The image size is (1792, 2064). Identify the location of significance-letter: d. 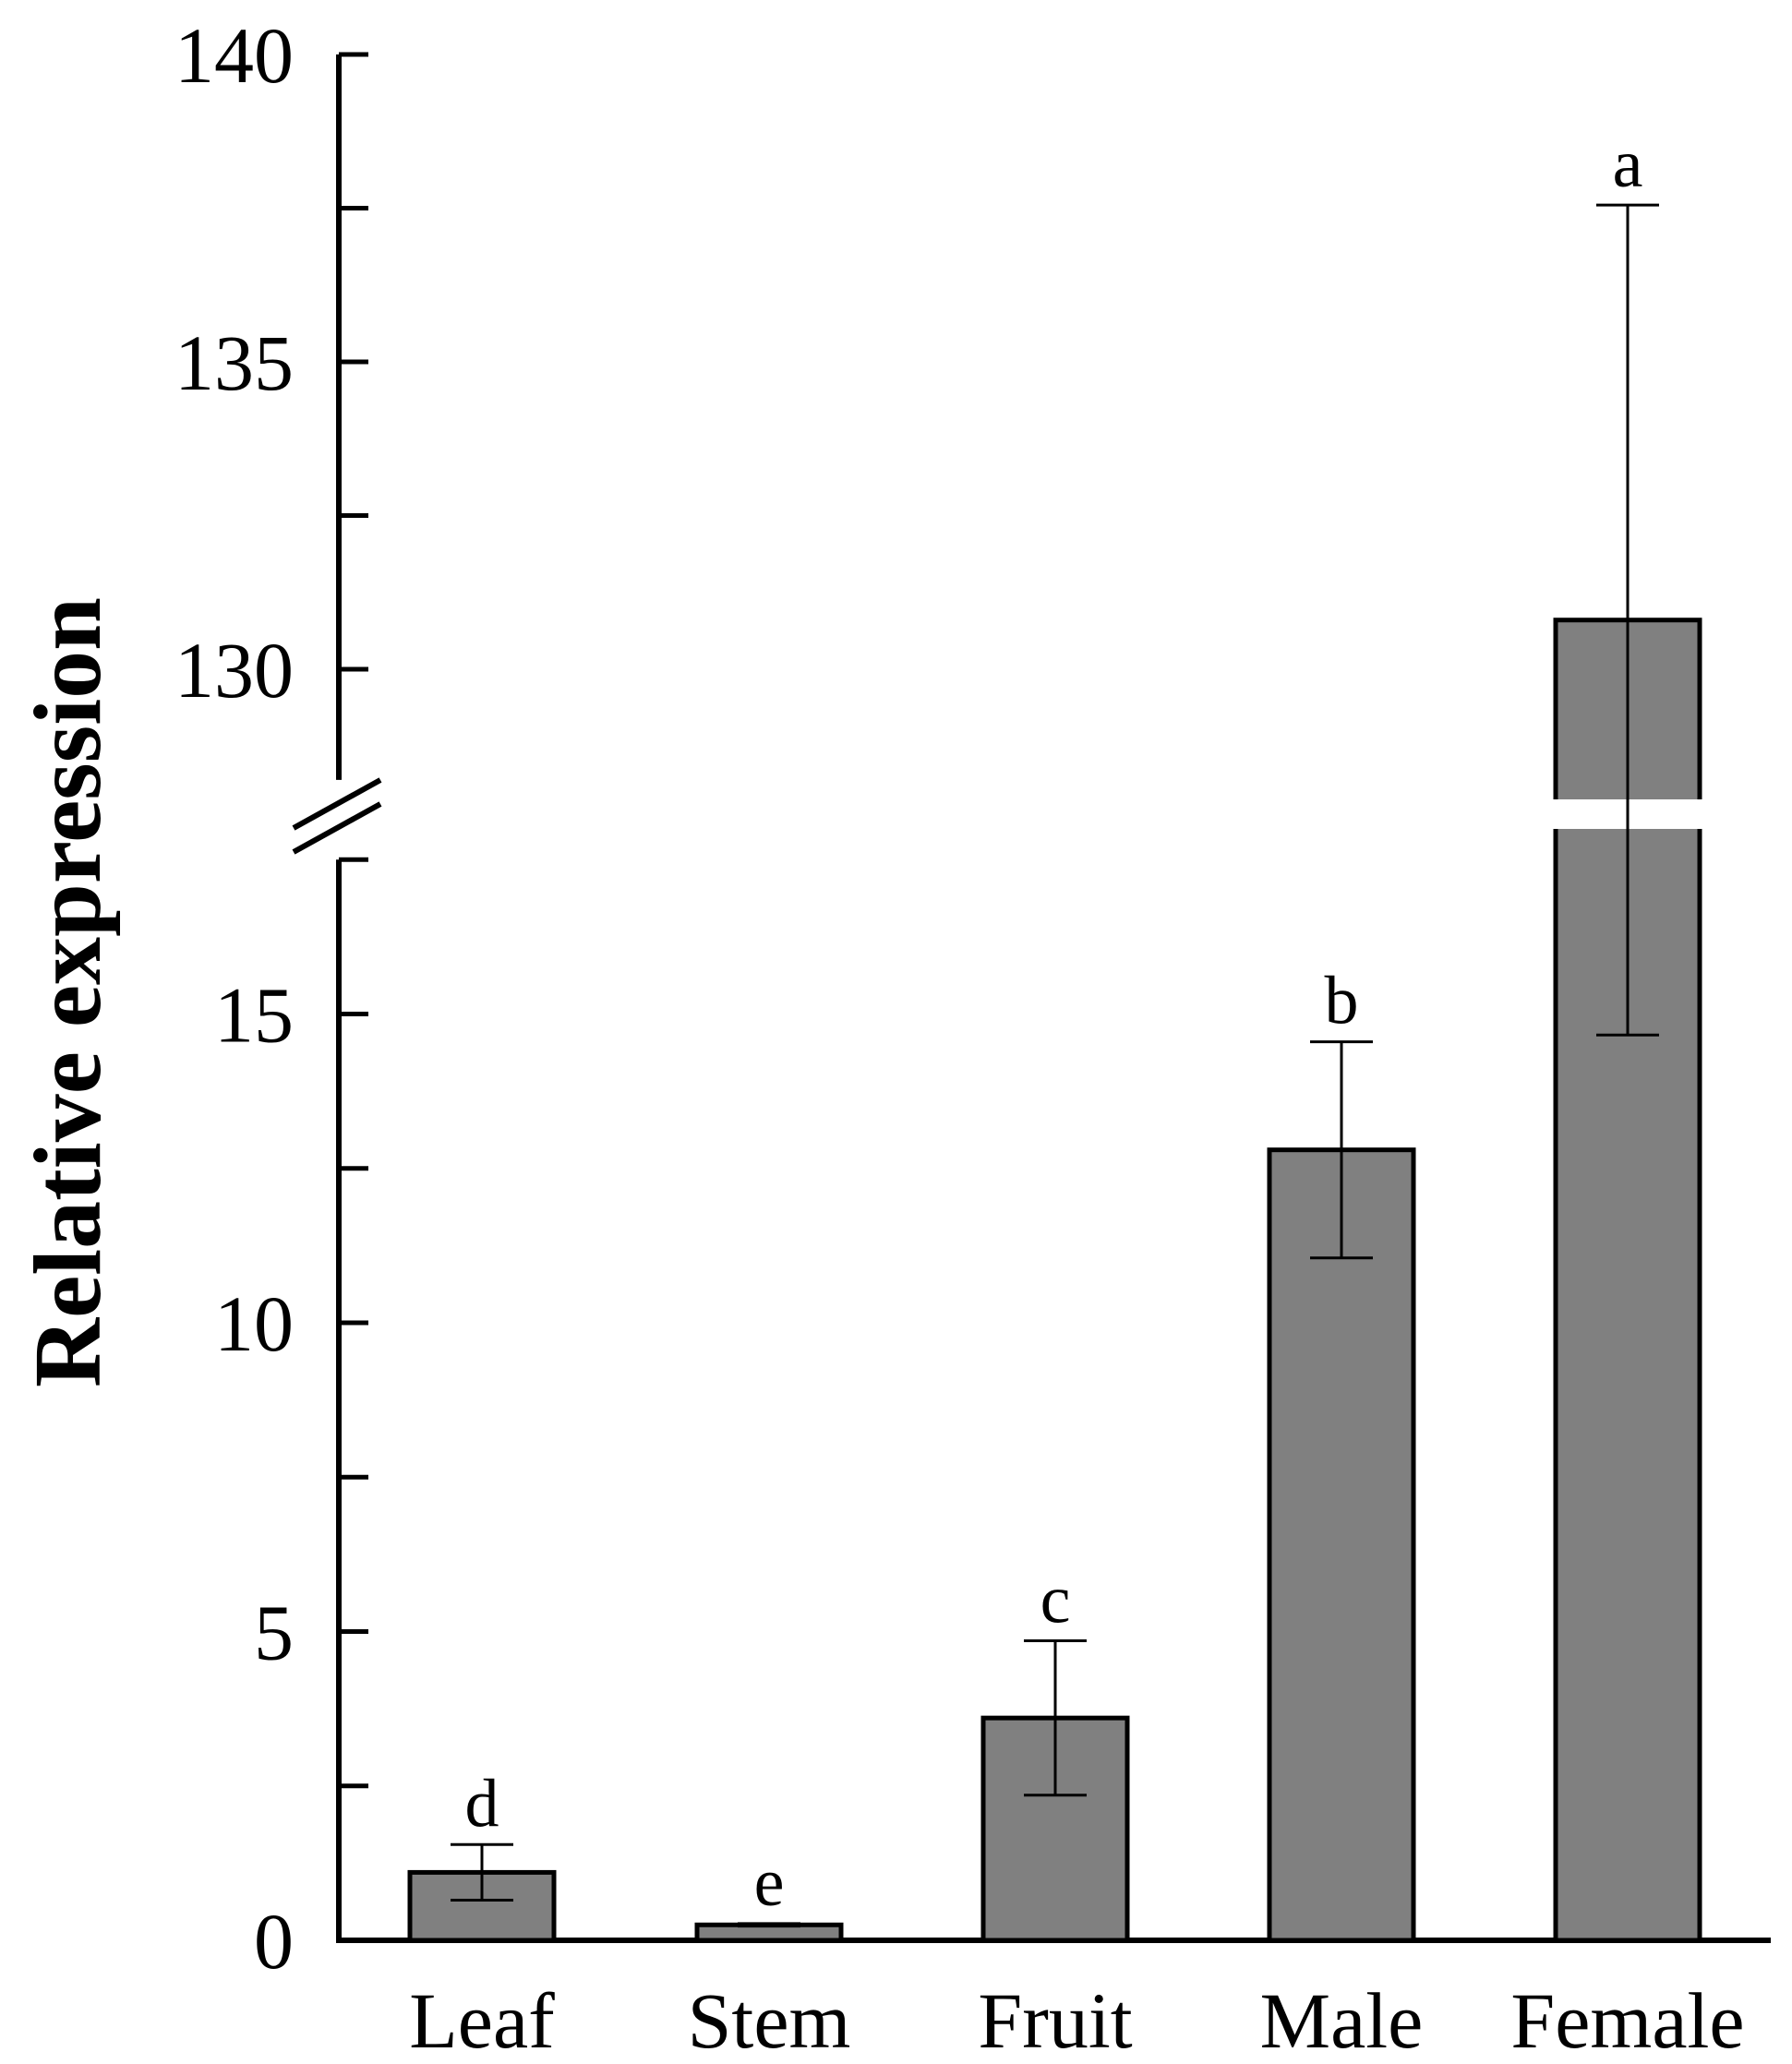
(482, 1804).